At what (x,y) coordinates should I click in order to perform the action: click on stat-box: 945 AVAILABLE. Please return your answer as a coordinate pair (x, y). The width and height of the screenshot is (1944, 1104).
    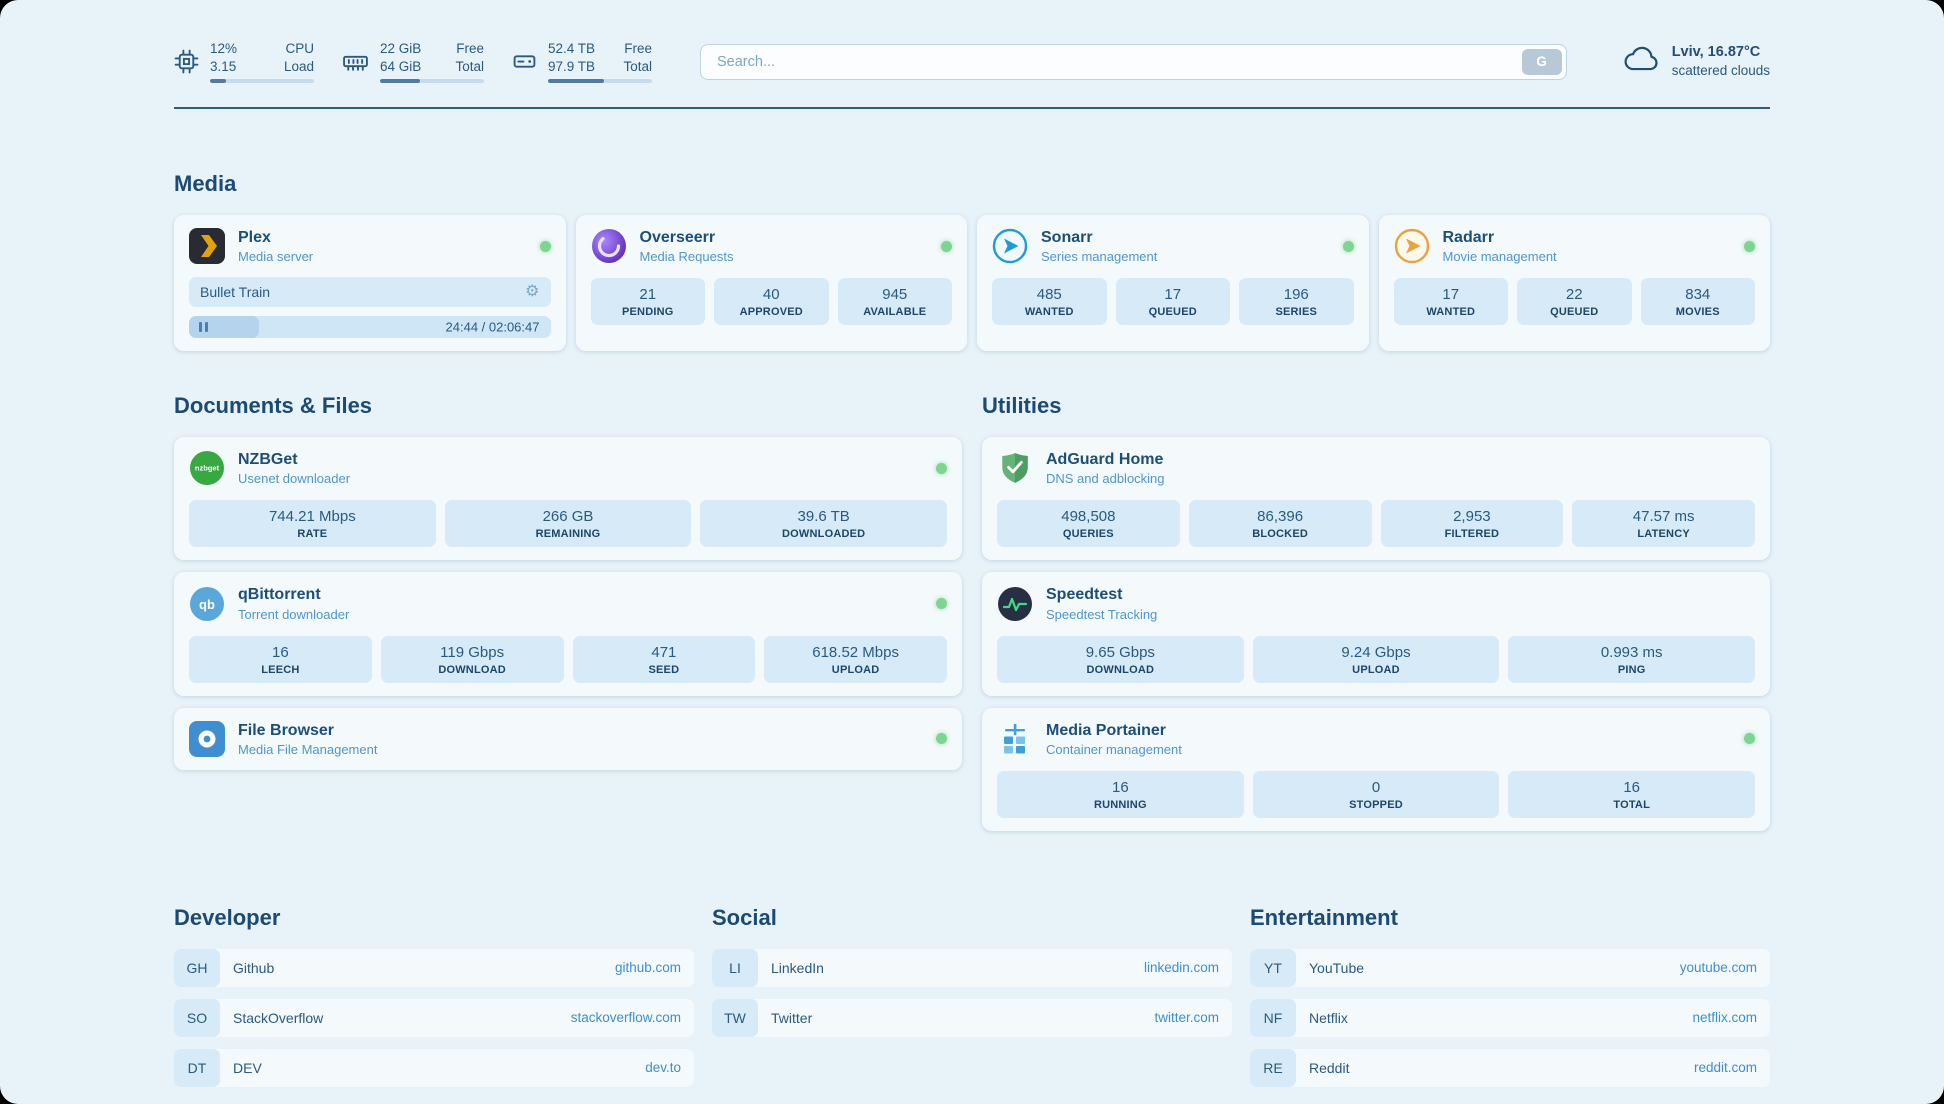
    Looking at the image, I should click on (894, 302).